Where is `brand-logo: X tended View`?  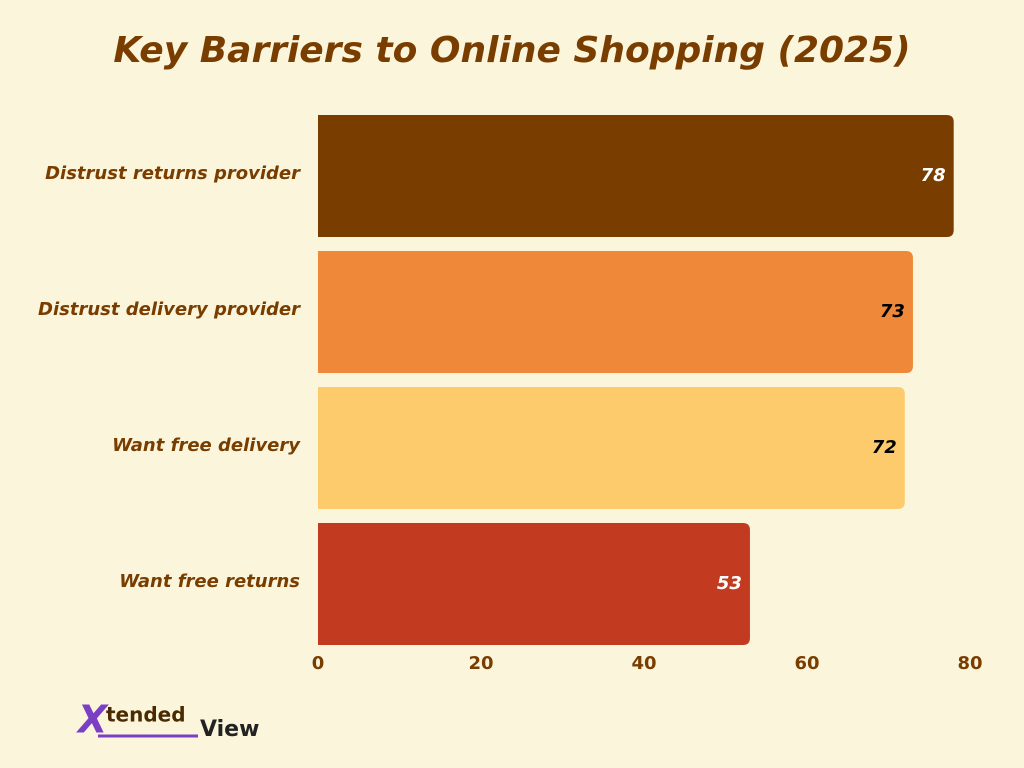 brand-logo: X tended View is located at coordinates (167, 720).